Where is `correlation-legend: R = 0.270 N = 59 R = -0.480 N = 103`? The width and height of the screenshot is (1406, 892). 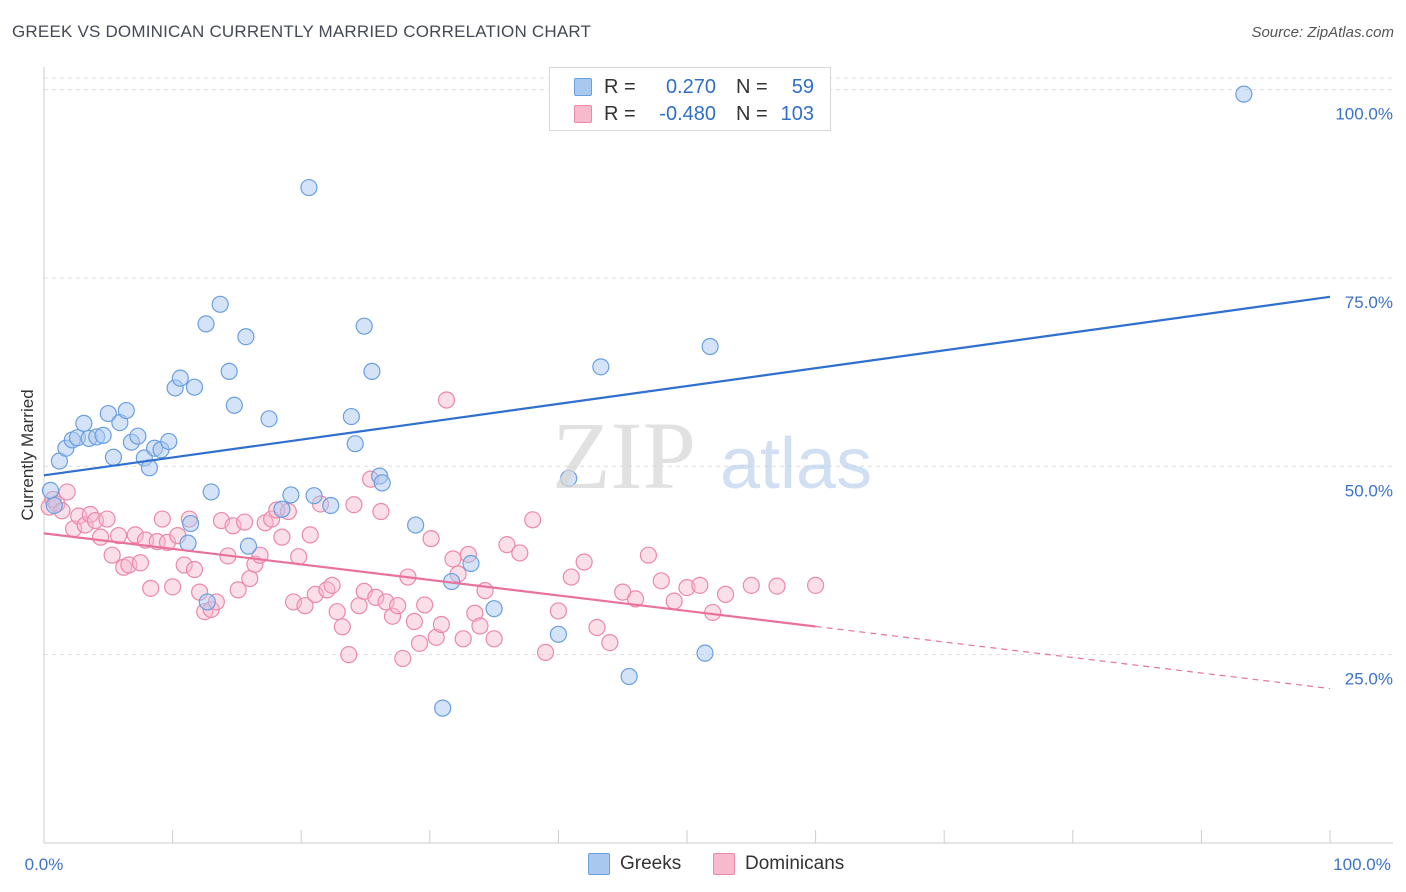
correlation-legend: R = 0.270 N = 59 R = -0.480 N = 103 is located at coordinates (690, 99).